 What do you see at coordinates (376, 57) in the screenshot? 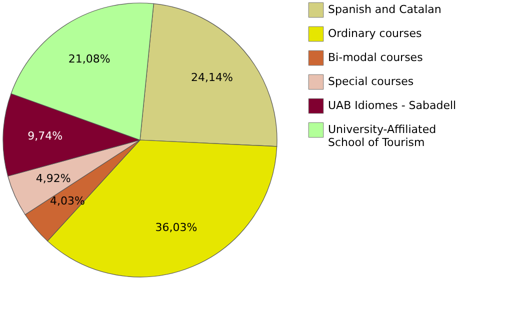
I see `legend-label: Bi-modal courses` at bounding box center [376, 57].